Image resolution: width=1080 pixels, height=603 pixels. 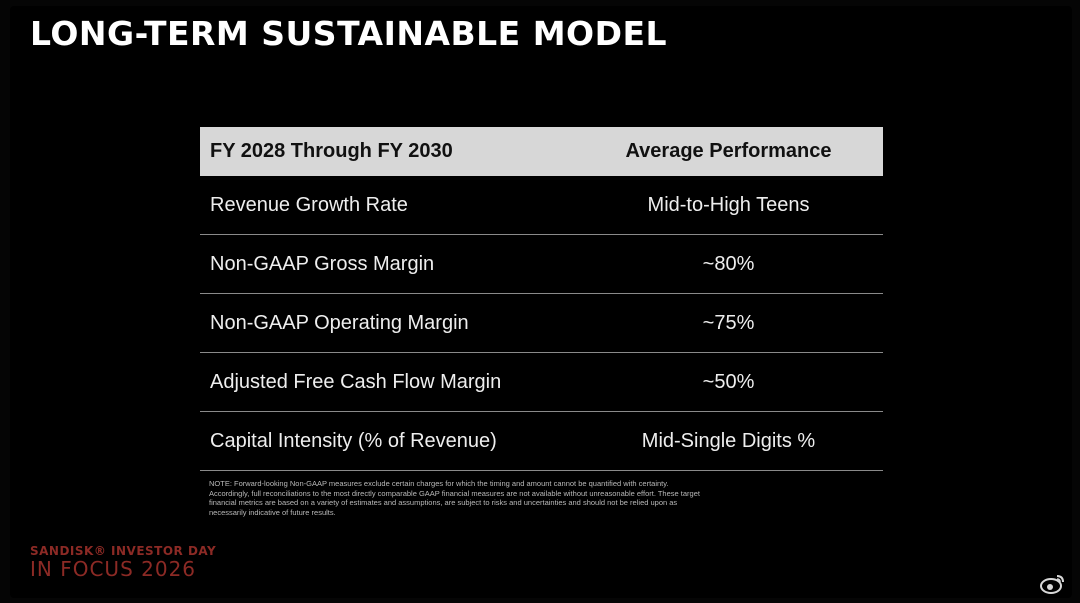 I want to click on metric-value: ~75%, so click(x=728, y=322).